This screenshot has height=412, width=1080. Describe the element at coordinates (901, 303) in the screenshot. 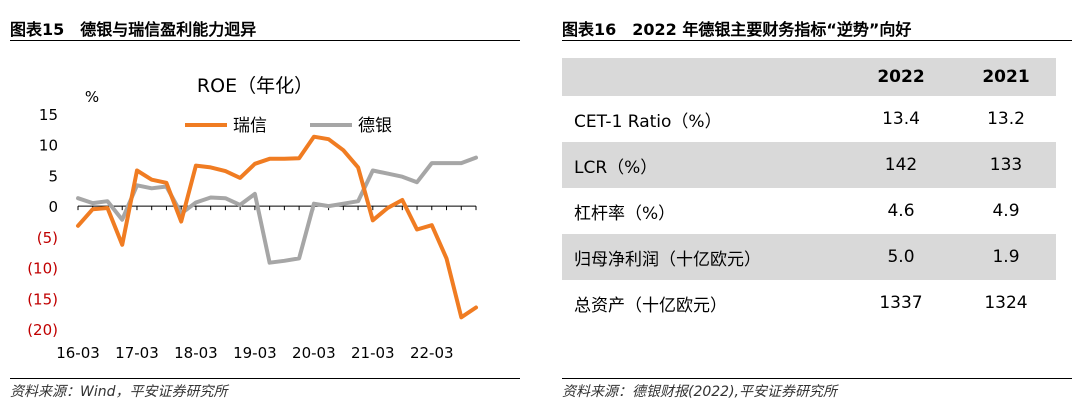

I see `cell-2022: 1337` at that location.